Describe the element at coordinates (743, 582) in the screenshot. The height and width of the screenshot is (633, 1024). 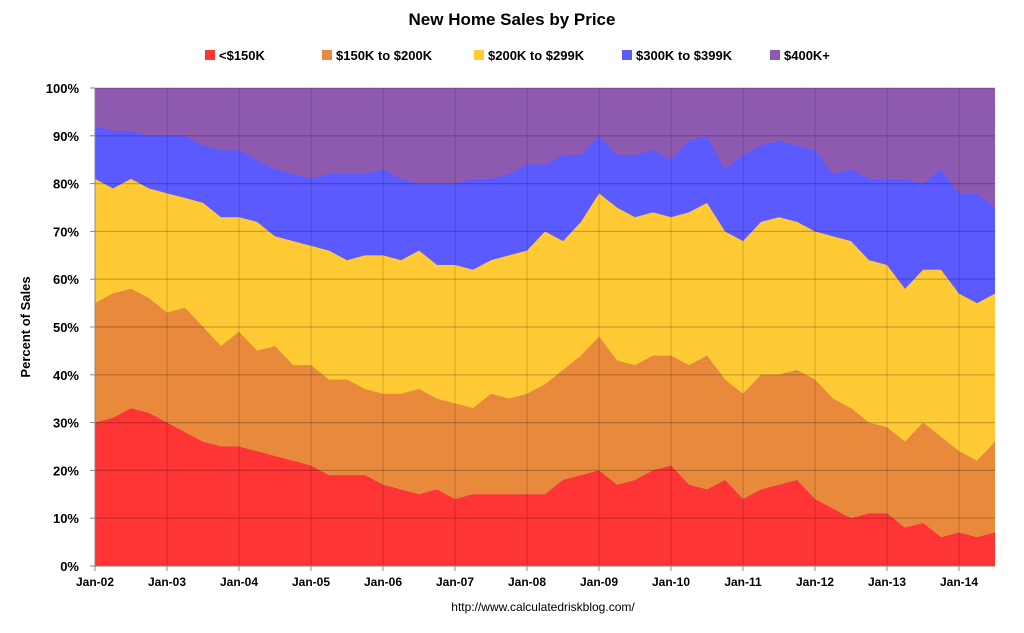
I see `x-tick-label: Jan-11` at that location.